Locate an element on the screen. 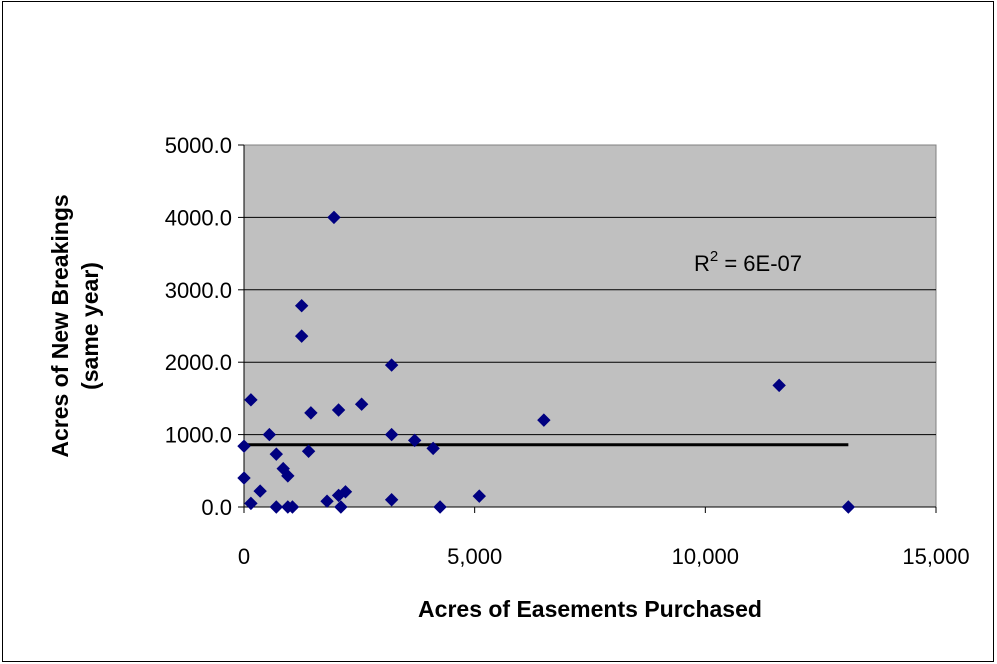 Image resolution: width=997 pixels, height=664 pixels. r-squared-exponent: 2 is located at coordinates (714, 256).